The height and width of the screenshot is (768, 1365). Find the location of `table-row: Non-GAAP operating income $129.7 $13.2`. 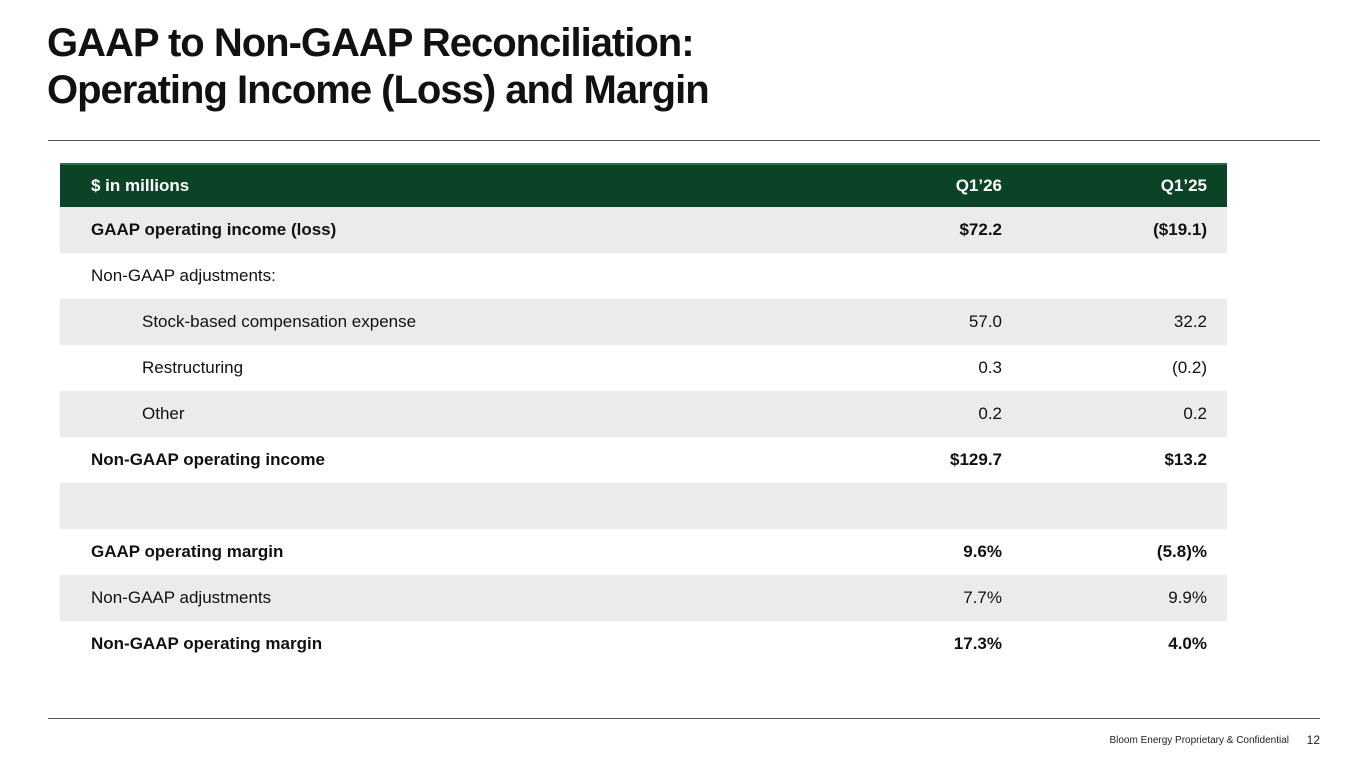

table-row: Non-GAAP operating income $129.7 $13.2 is located at coordinates (643, 460).